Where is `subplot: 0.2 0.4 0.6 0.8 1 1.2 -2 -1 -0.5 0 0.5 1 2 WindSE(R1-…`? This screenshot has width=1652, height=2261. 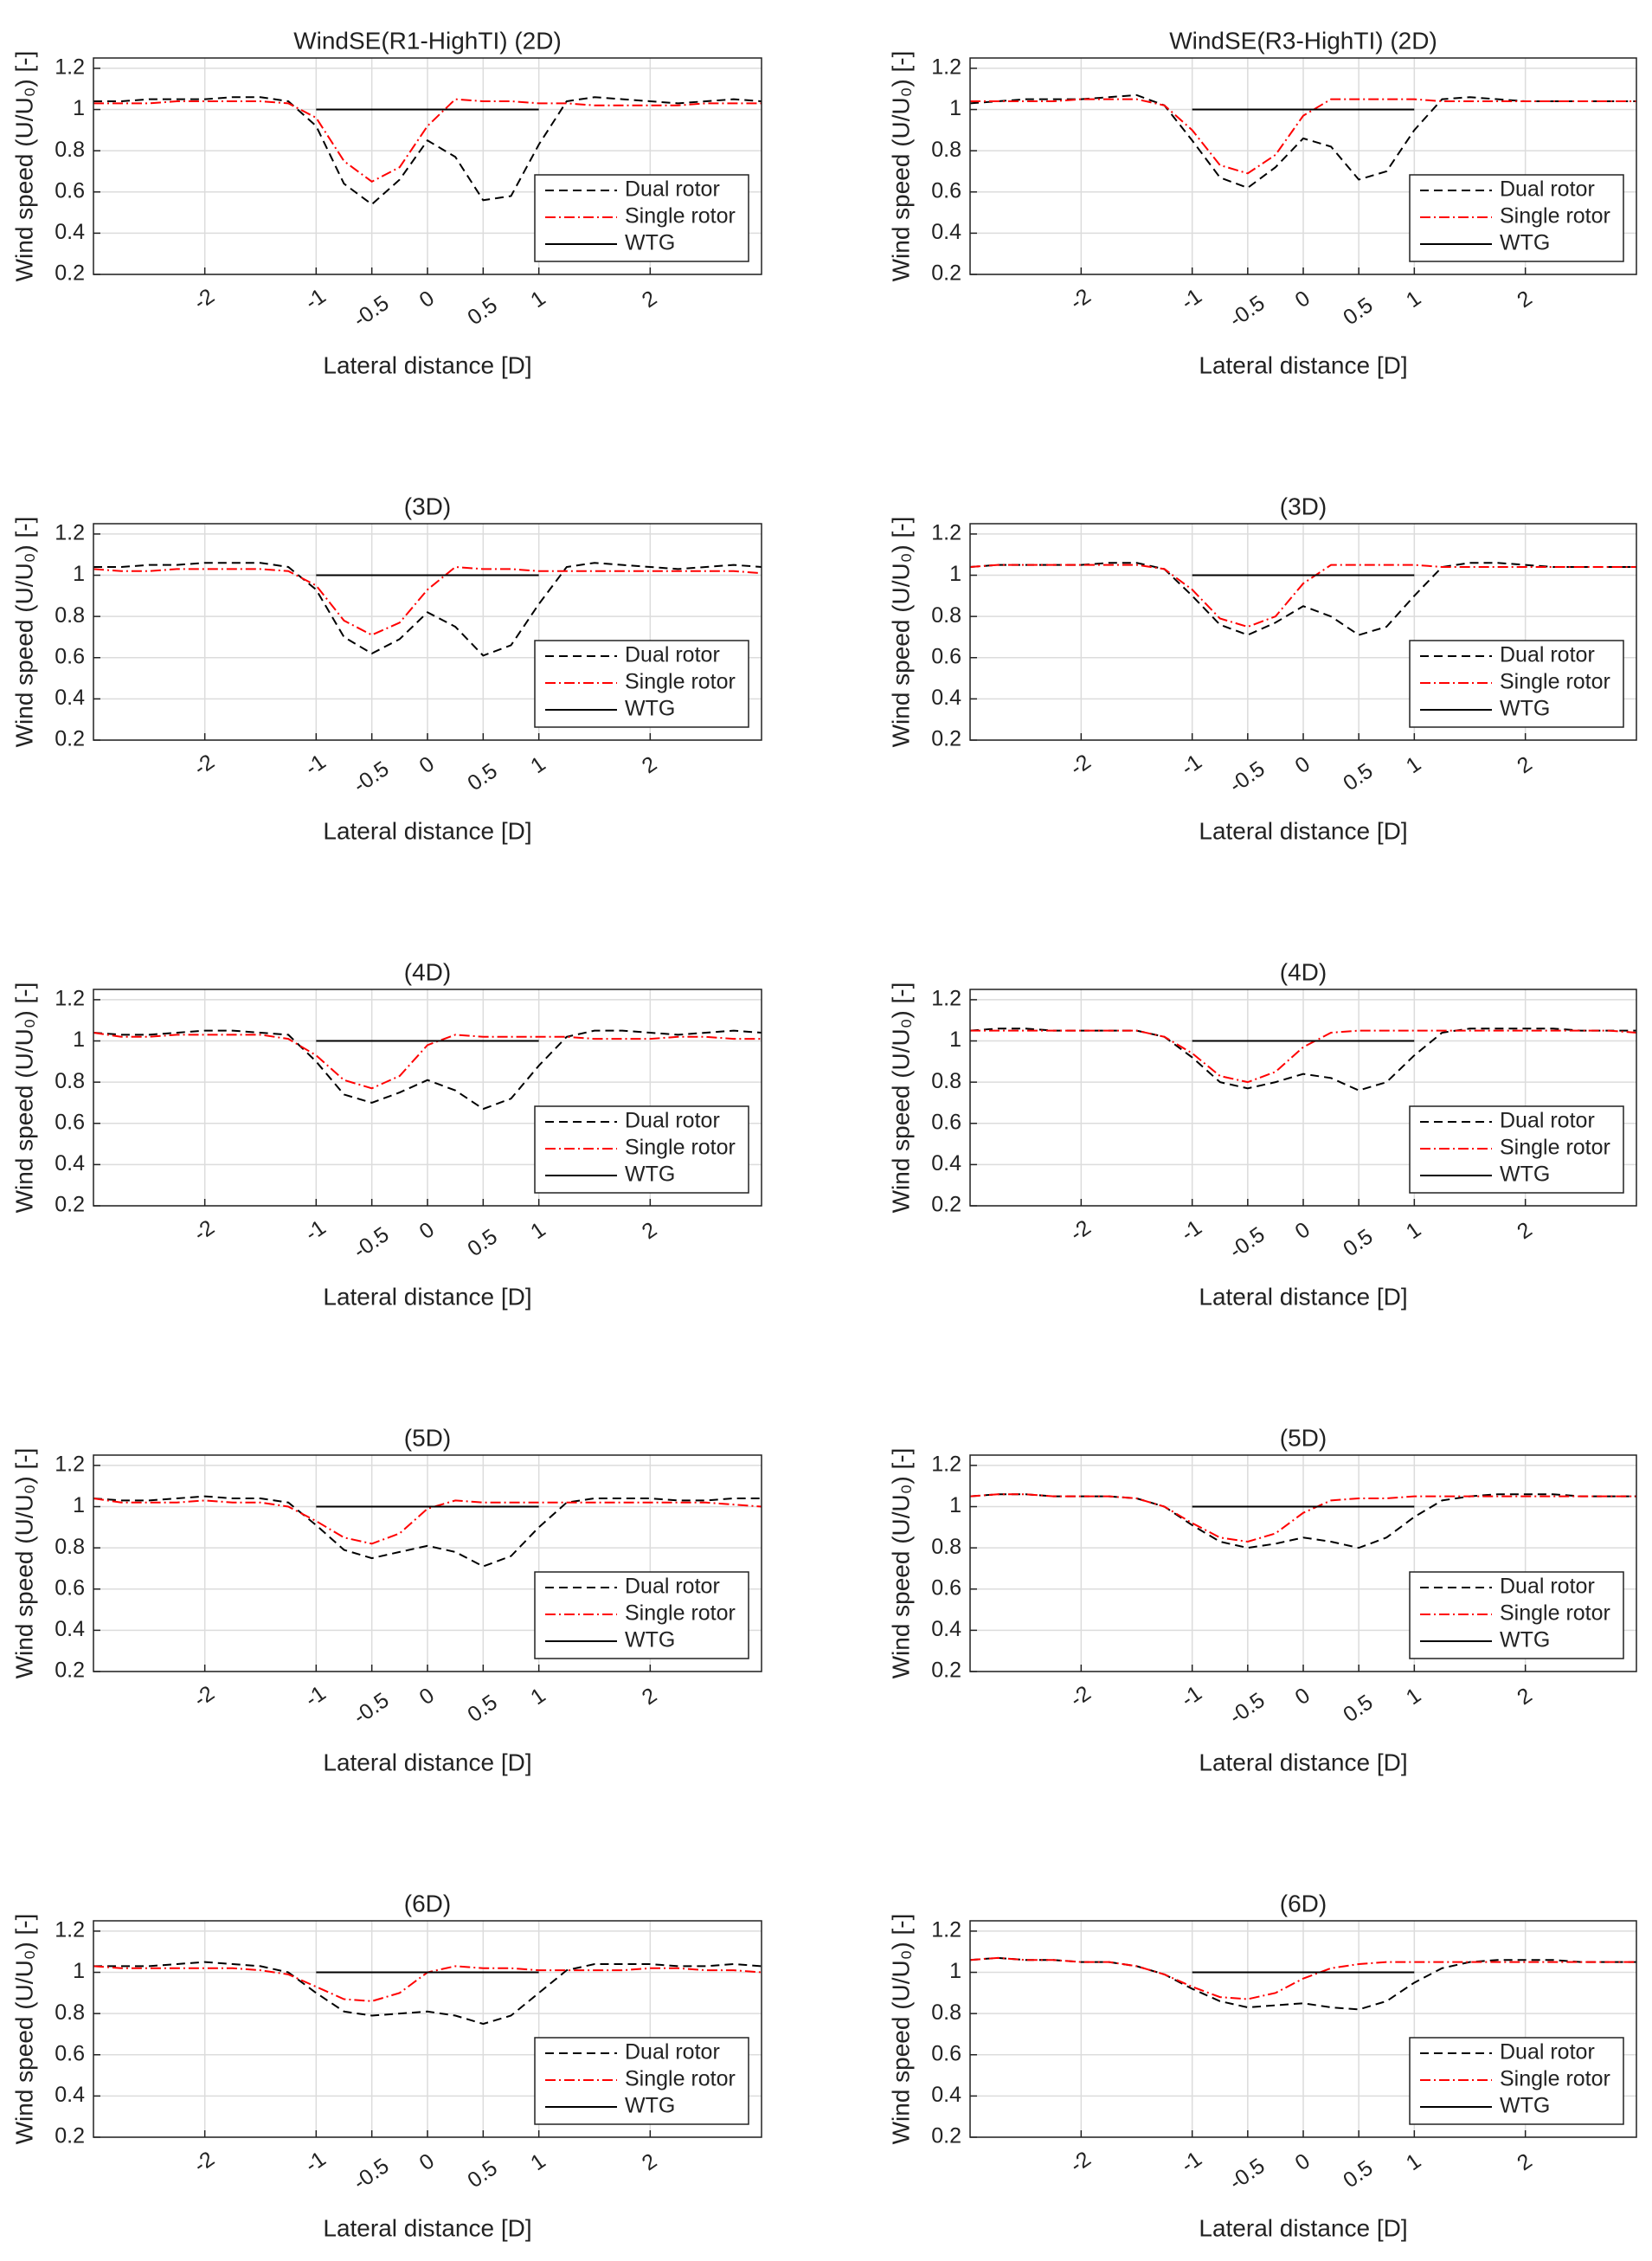 subplot: 0.2 0.4 0.6 0.8 1 1.2 -2 -1 -0.5 0 0.5 1 2 WindSE(R1-… is located at coordinates (386, 203).